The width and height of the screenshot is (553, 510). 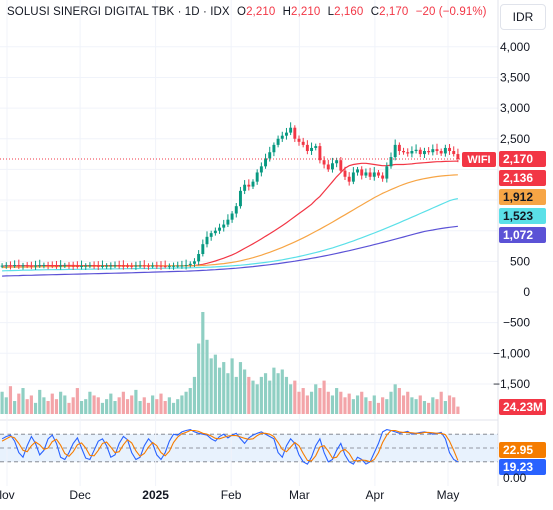 I want to click on ticker-tag-bg, so click(x=479, y=159).